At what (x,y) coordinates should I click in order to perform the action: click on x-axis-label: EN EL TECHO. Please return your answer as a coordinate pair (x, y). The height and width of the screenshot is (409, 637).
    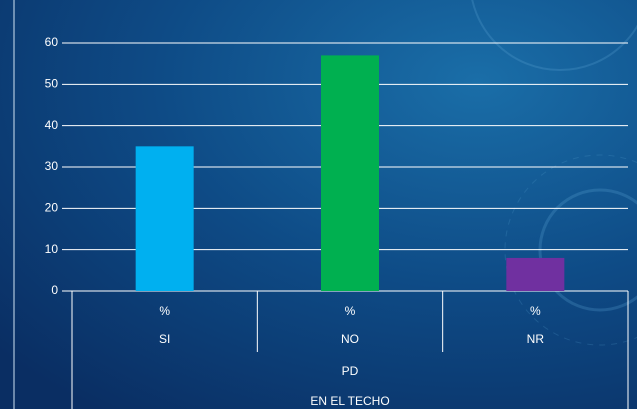
    Looking at the image, I should click on (349, 401).